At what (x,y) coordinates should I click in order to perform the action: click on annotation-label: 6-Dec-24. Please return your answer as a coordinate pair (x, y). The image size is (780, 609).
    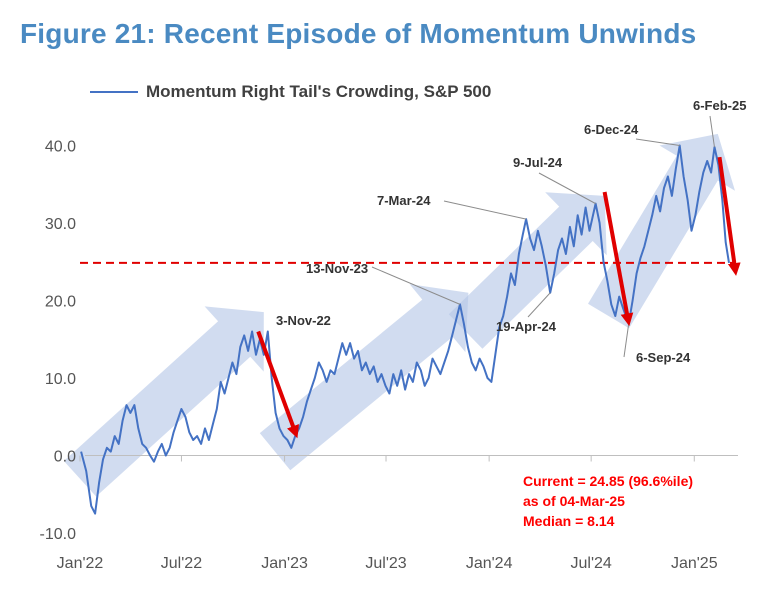
    Looking at the image, I should click on (611, 129).